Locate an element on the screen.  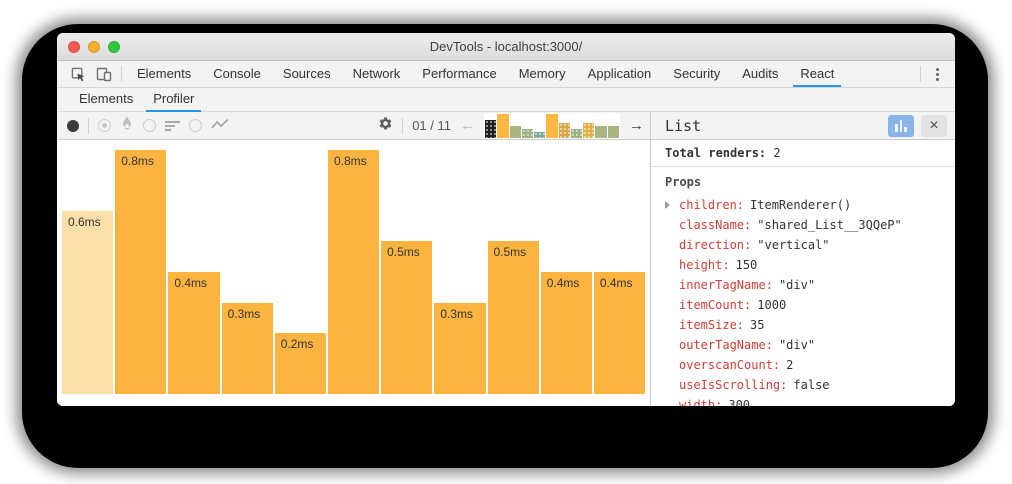
titlebar: DevTools - localhost:3000/ is located at coordinates (506, 47).